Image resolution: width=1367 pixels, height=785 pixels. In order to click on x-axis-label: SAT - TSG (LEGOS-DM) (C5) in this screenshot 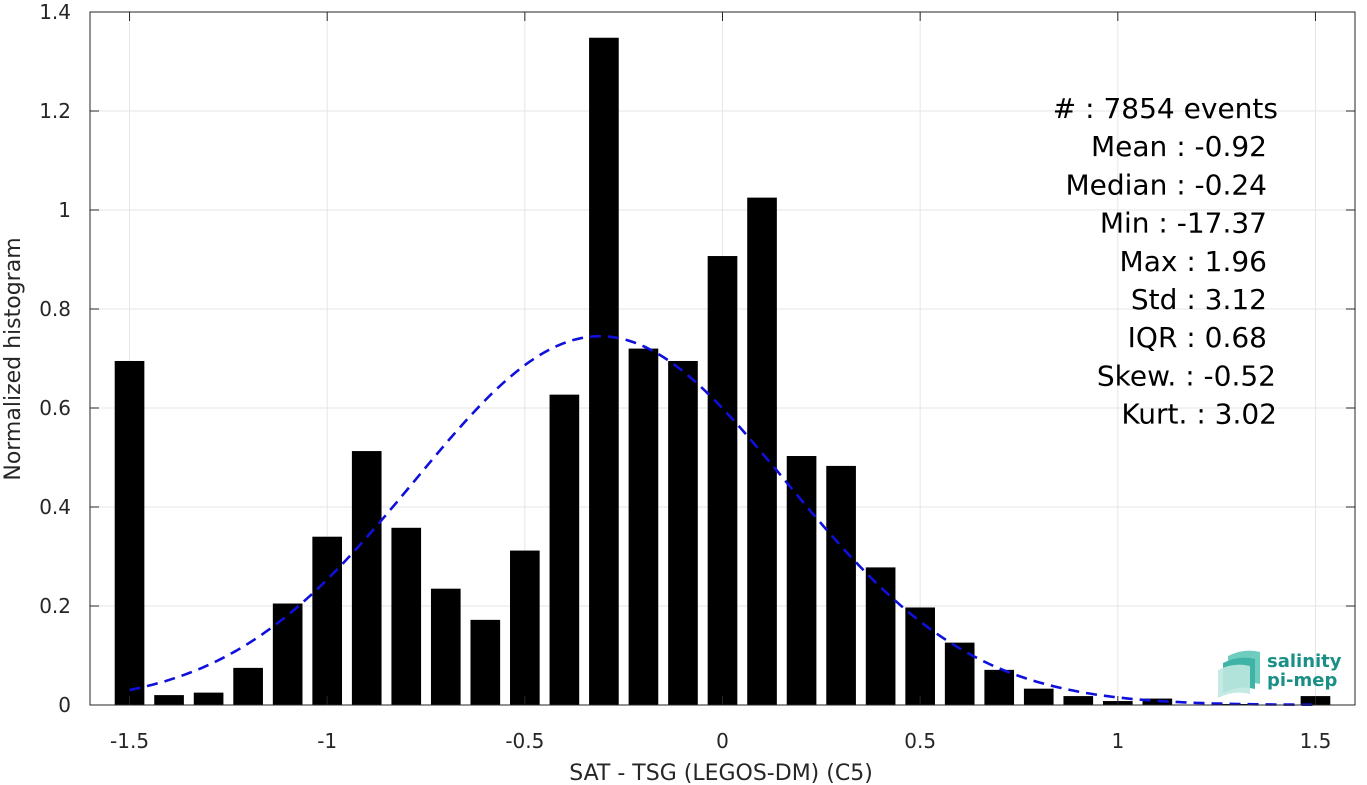, I will do `click(721, 773)`.